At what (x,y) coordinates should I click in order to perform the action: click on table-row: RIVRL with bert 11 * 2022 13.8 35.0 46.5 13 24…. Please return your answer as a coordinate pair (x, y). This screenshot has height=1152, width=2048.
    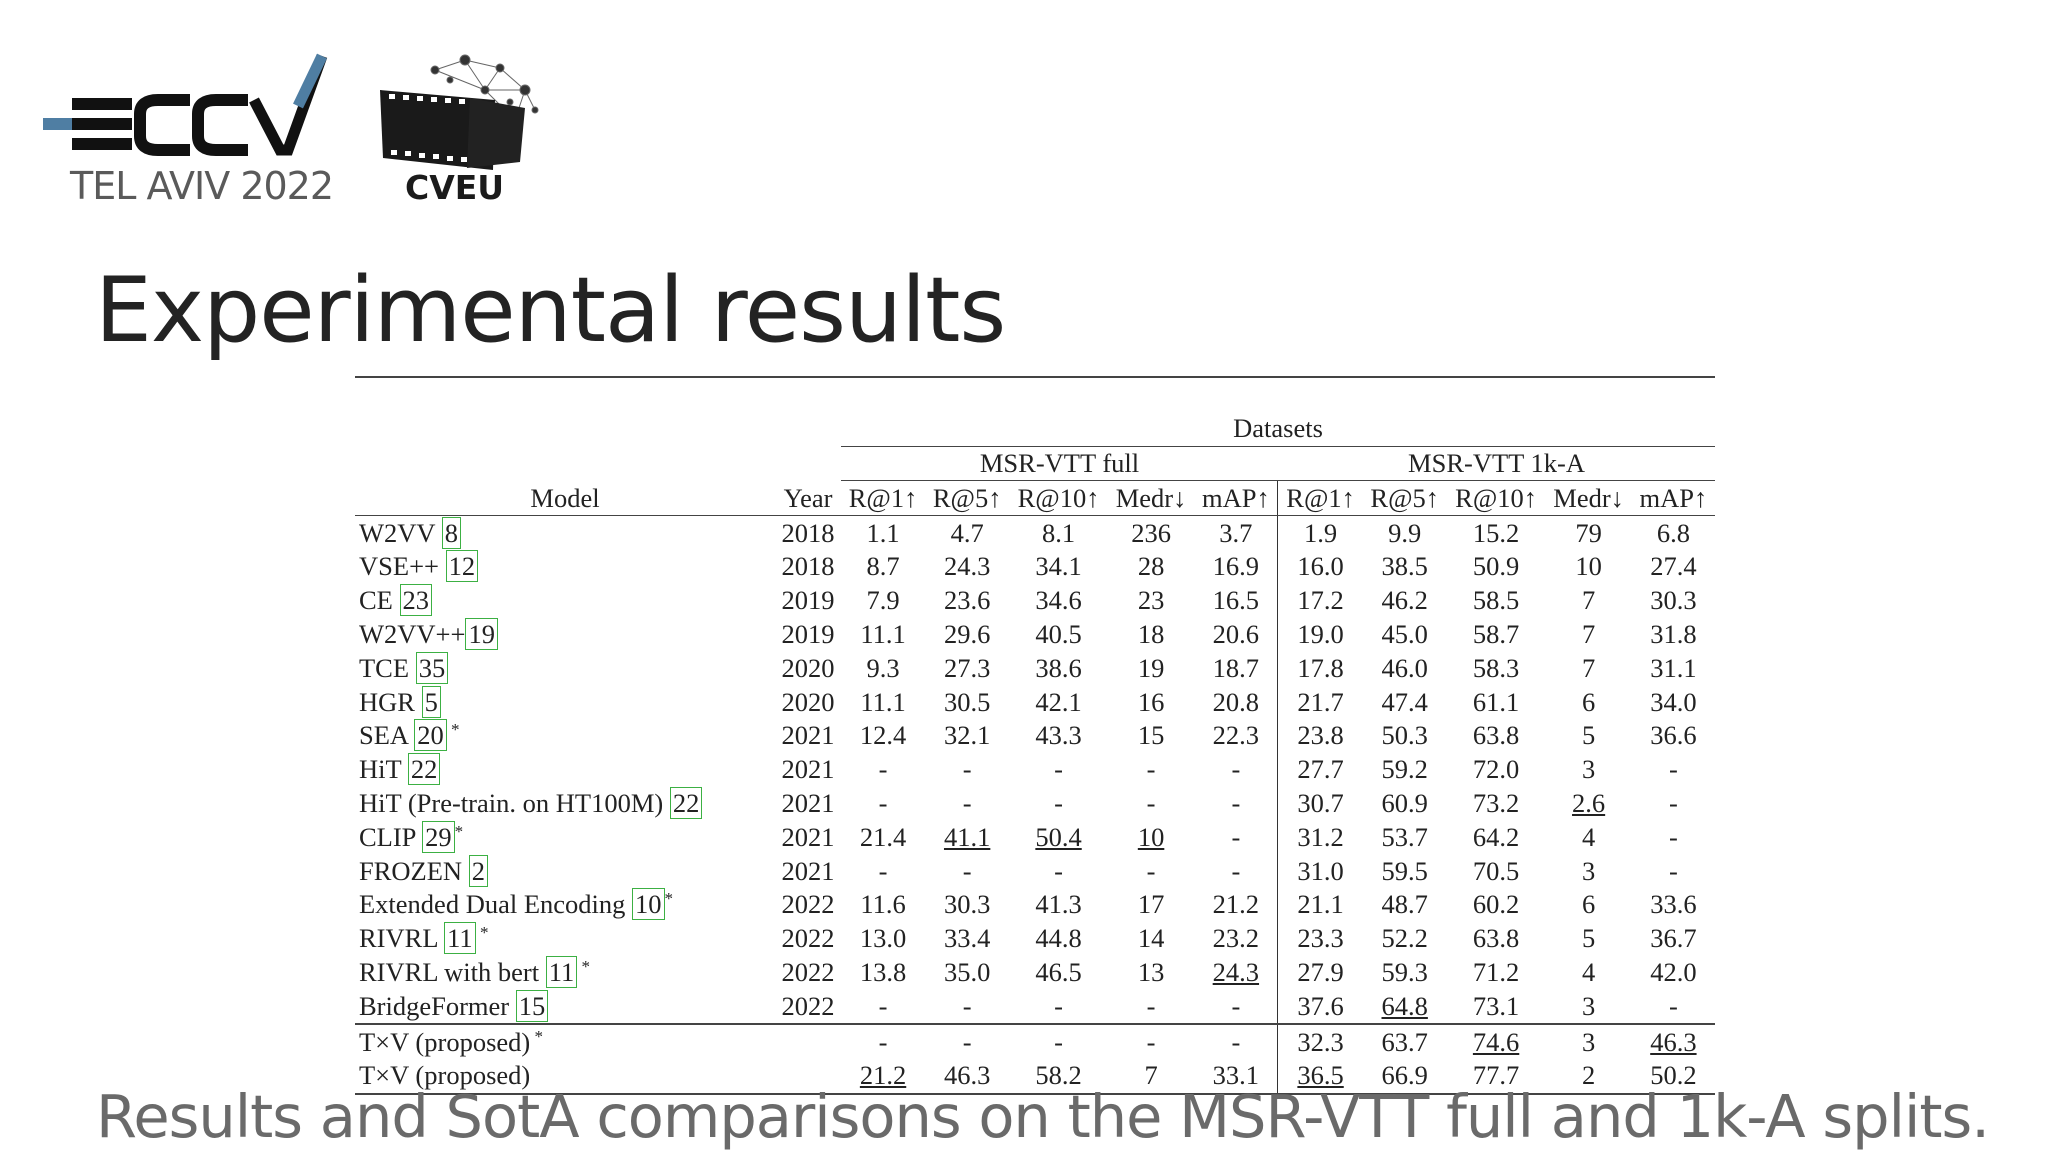
    Looking at the image, I should click on (1035, 972).